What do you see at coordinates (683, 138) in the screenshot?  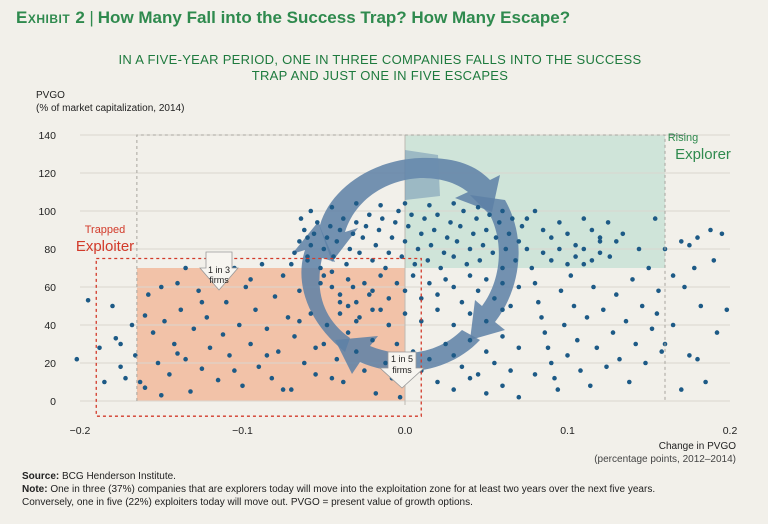 I see `rising-label: Rising` at bounding box center [683, 138].